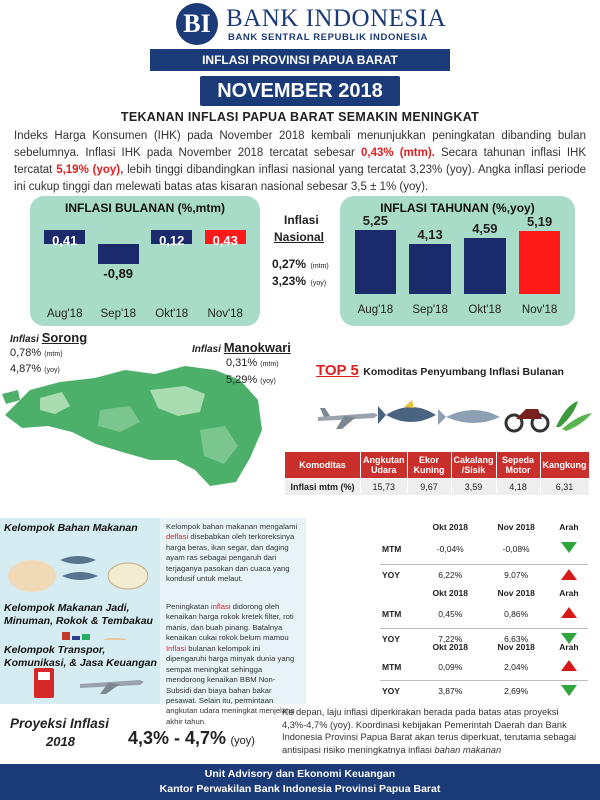 The width and height of the screenshot is (600, 800). Describe the element at coordinates (322, 465) in the screenshot. I see `top5-header-first: Komoditas` at that location.